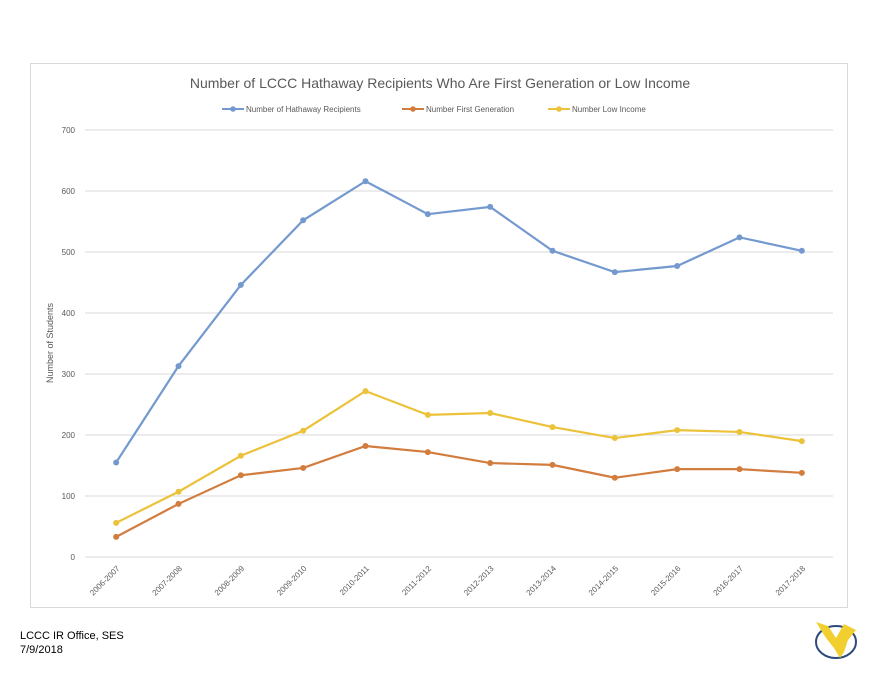 The height and width of the screenshot is (680, 880). What do you see at coordinates (41, 650) in the screenshot?
I see `footer-date: 7/9/2018` at bounding box center [41, 650].